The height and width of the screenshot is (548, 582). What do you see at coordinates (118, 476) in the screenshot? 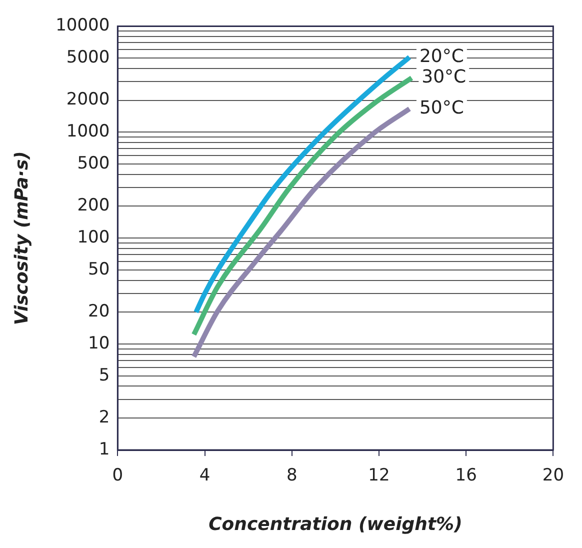
I see `x-tick-label: 0` at bounding box center [118, 476].